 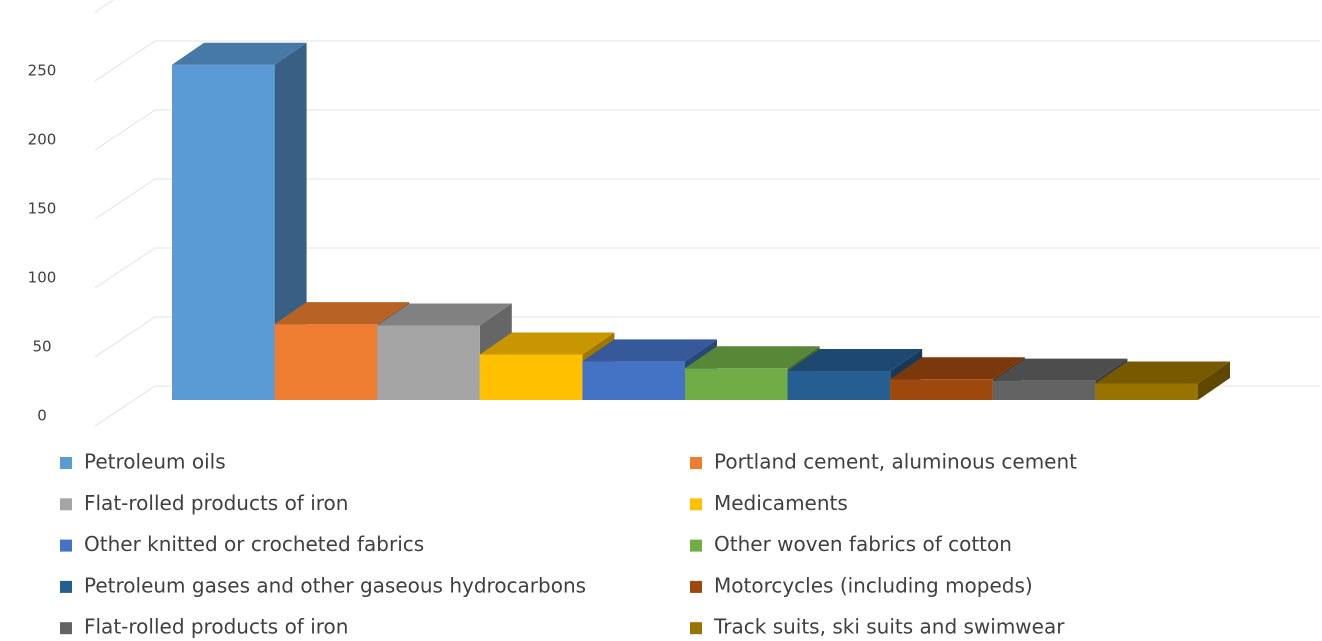 I want to click on legend-label: Medicaments, so click(x=781, y=503).